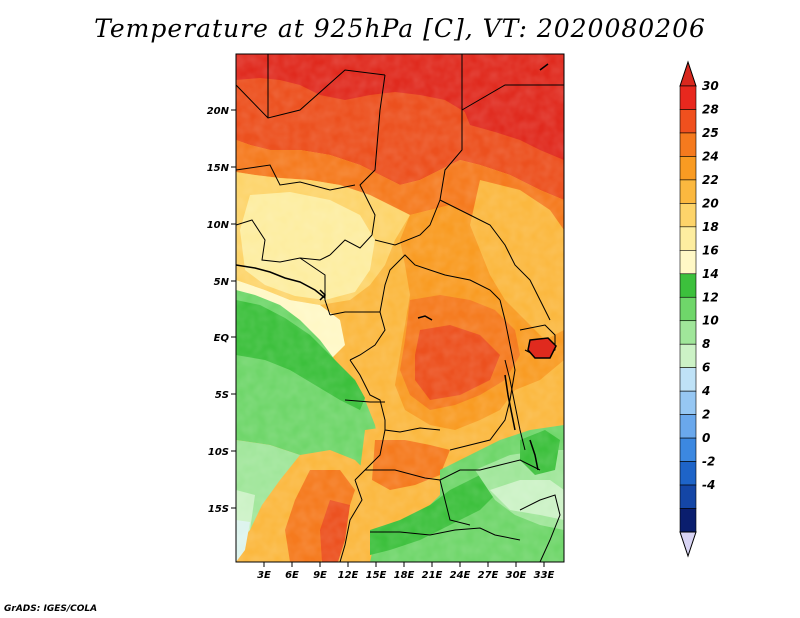  What do you see at coordinates (51, 609) in the screenshot?
I see `grads-credit: GrADS: IGES/COLA` at bounding box center [51, 609].